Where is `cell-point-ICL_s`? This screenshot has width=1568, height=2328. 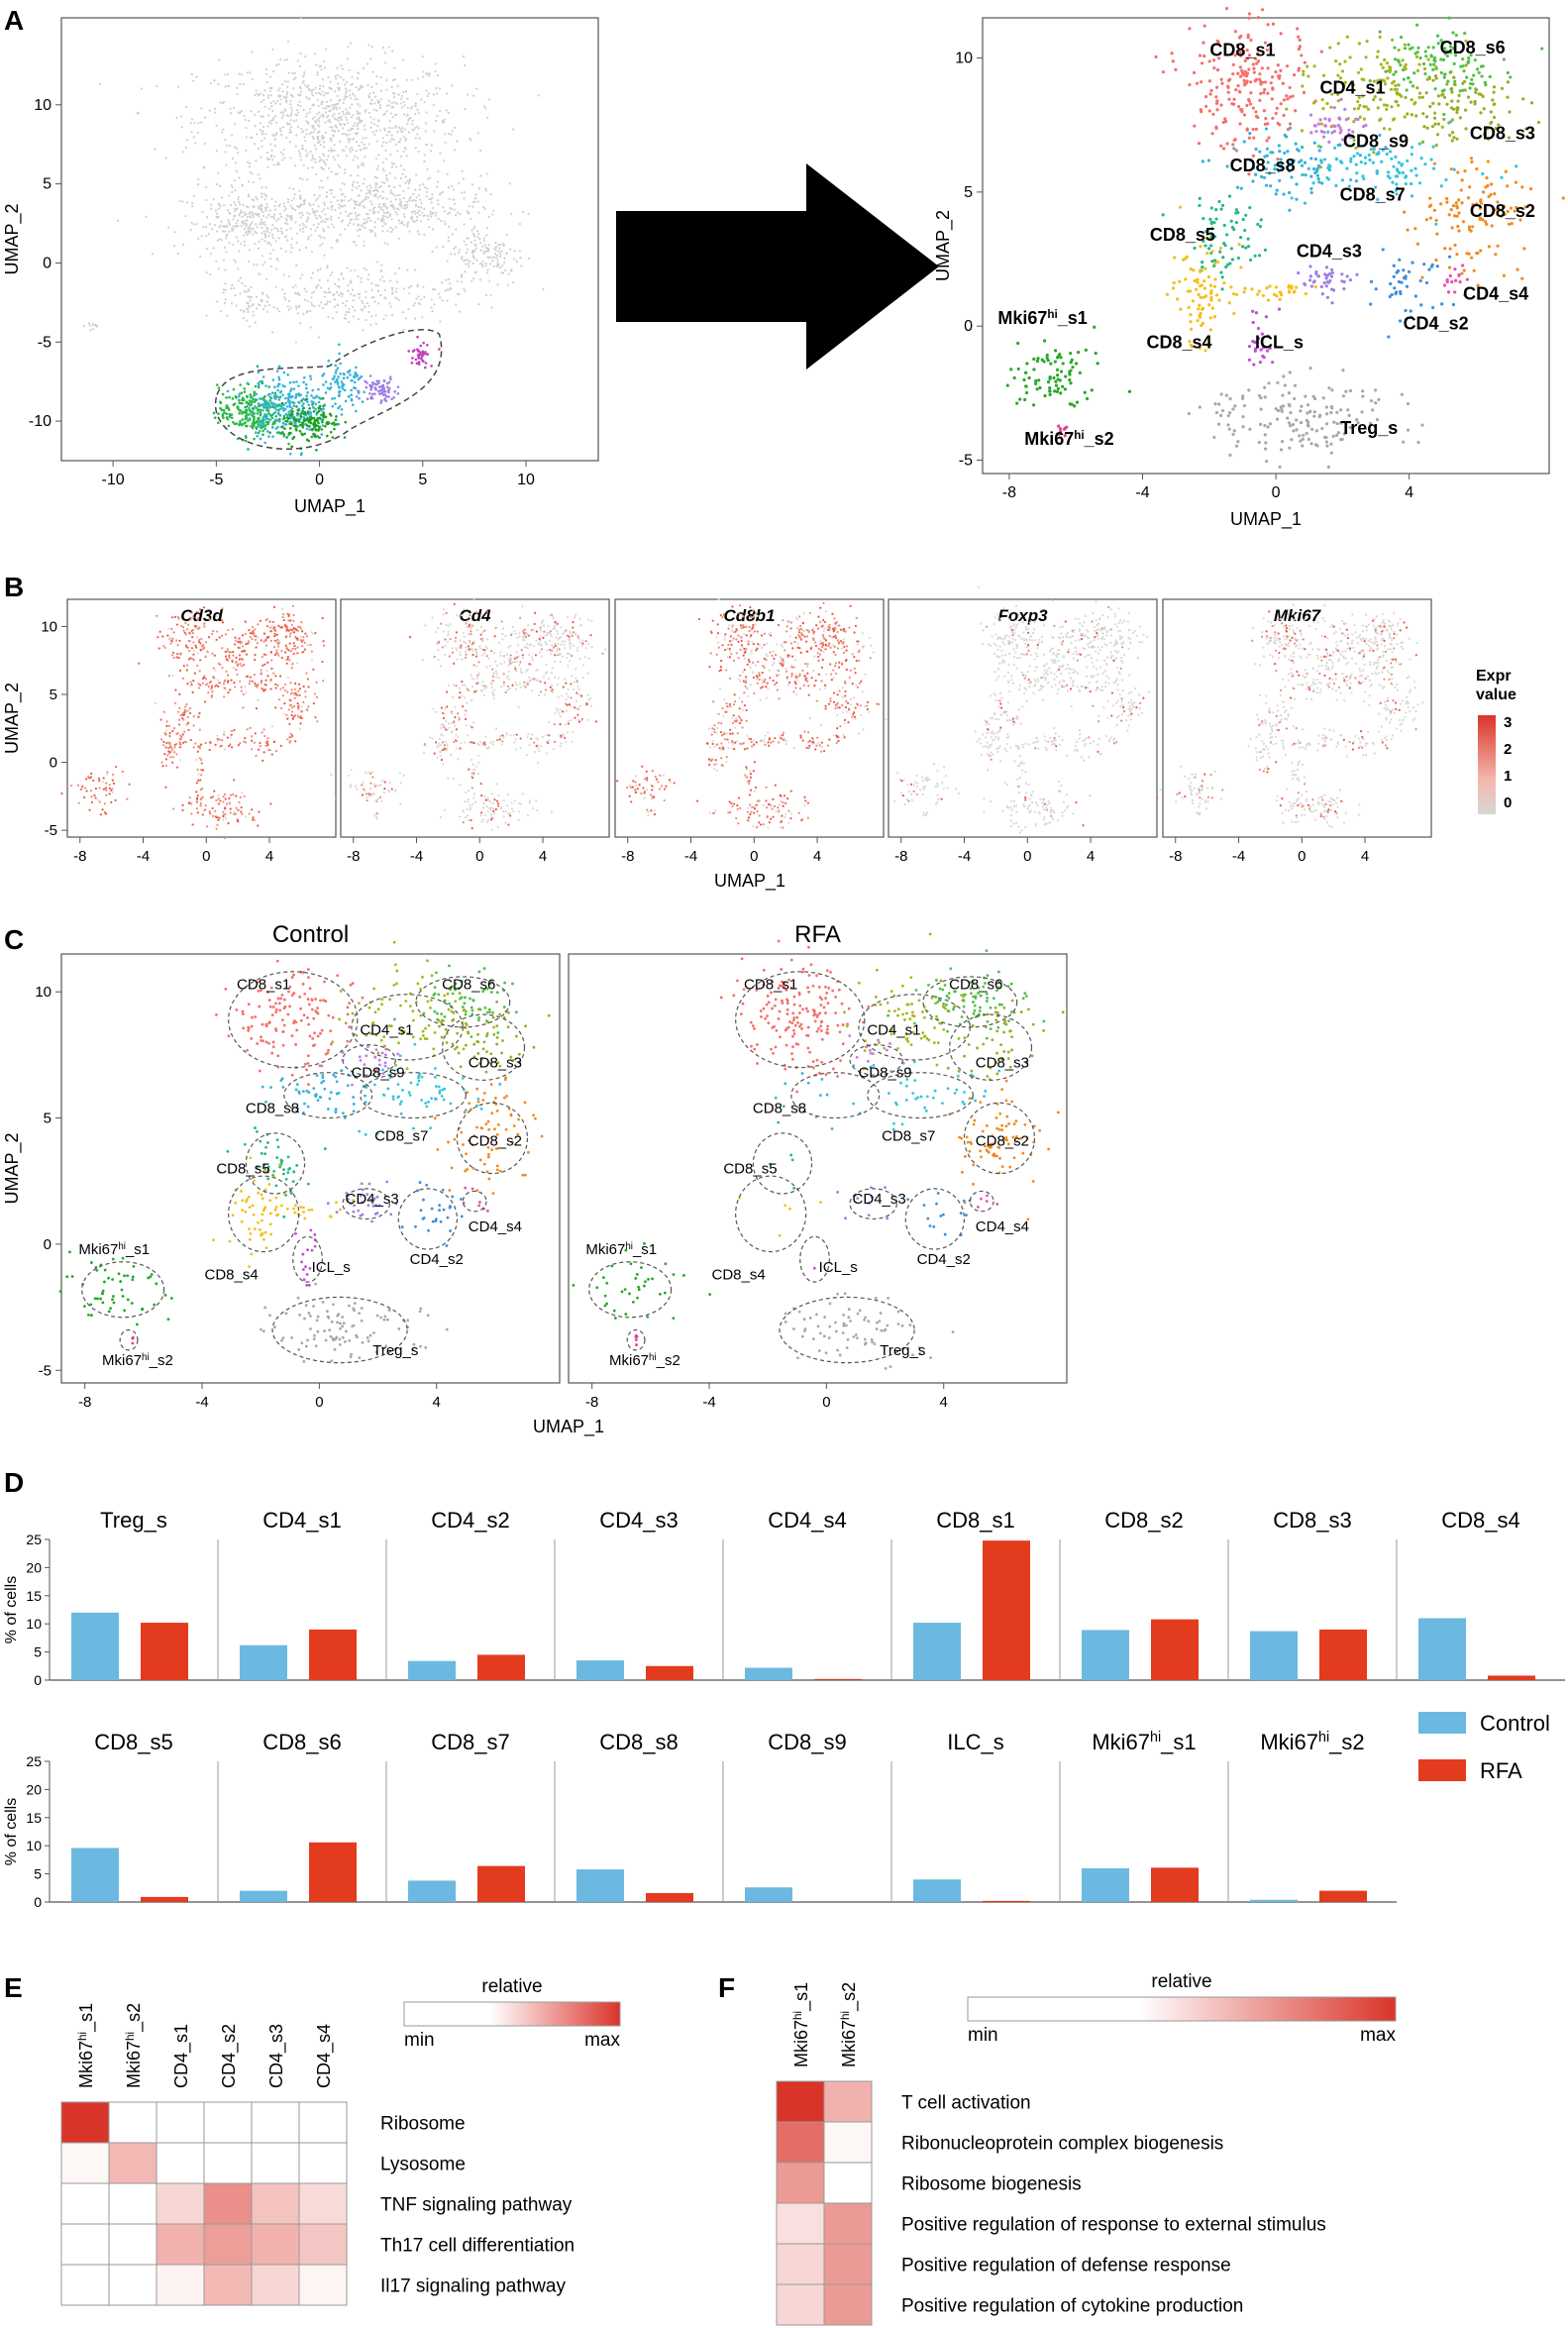
cell-point-ICL_s is located at coordinates (1256, 313).